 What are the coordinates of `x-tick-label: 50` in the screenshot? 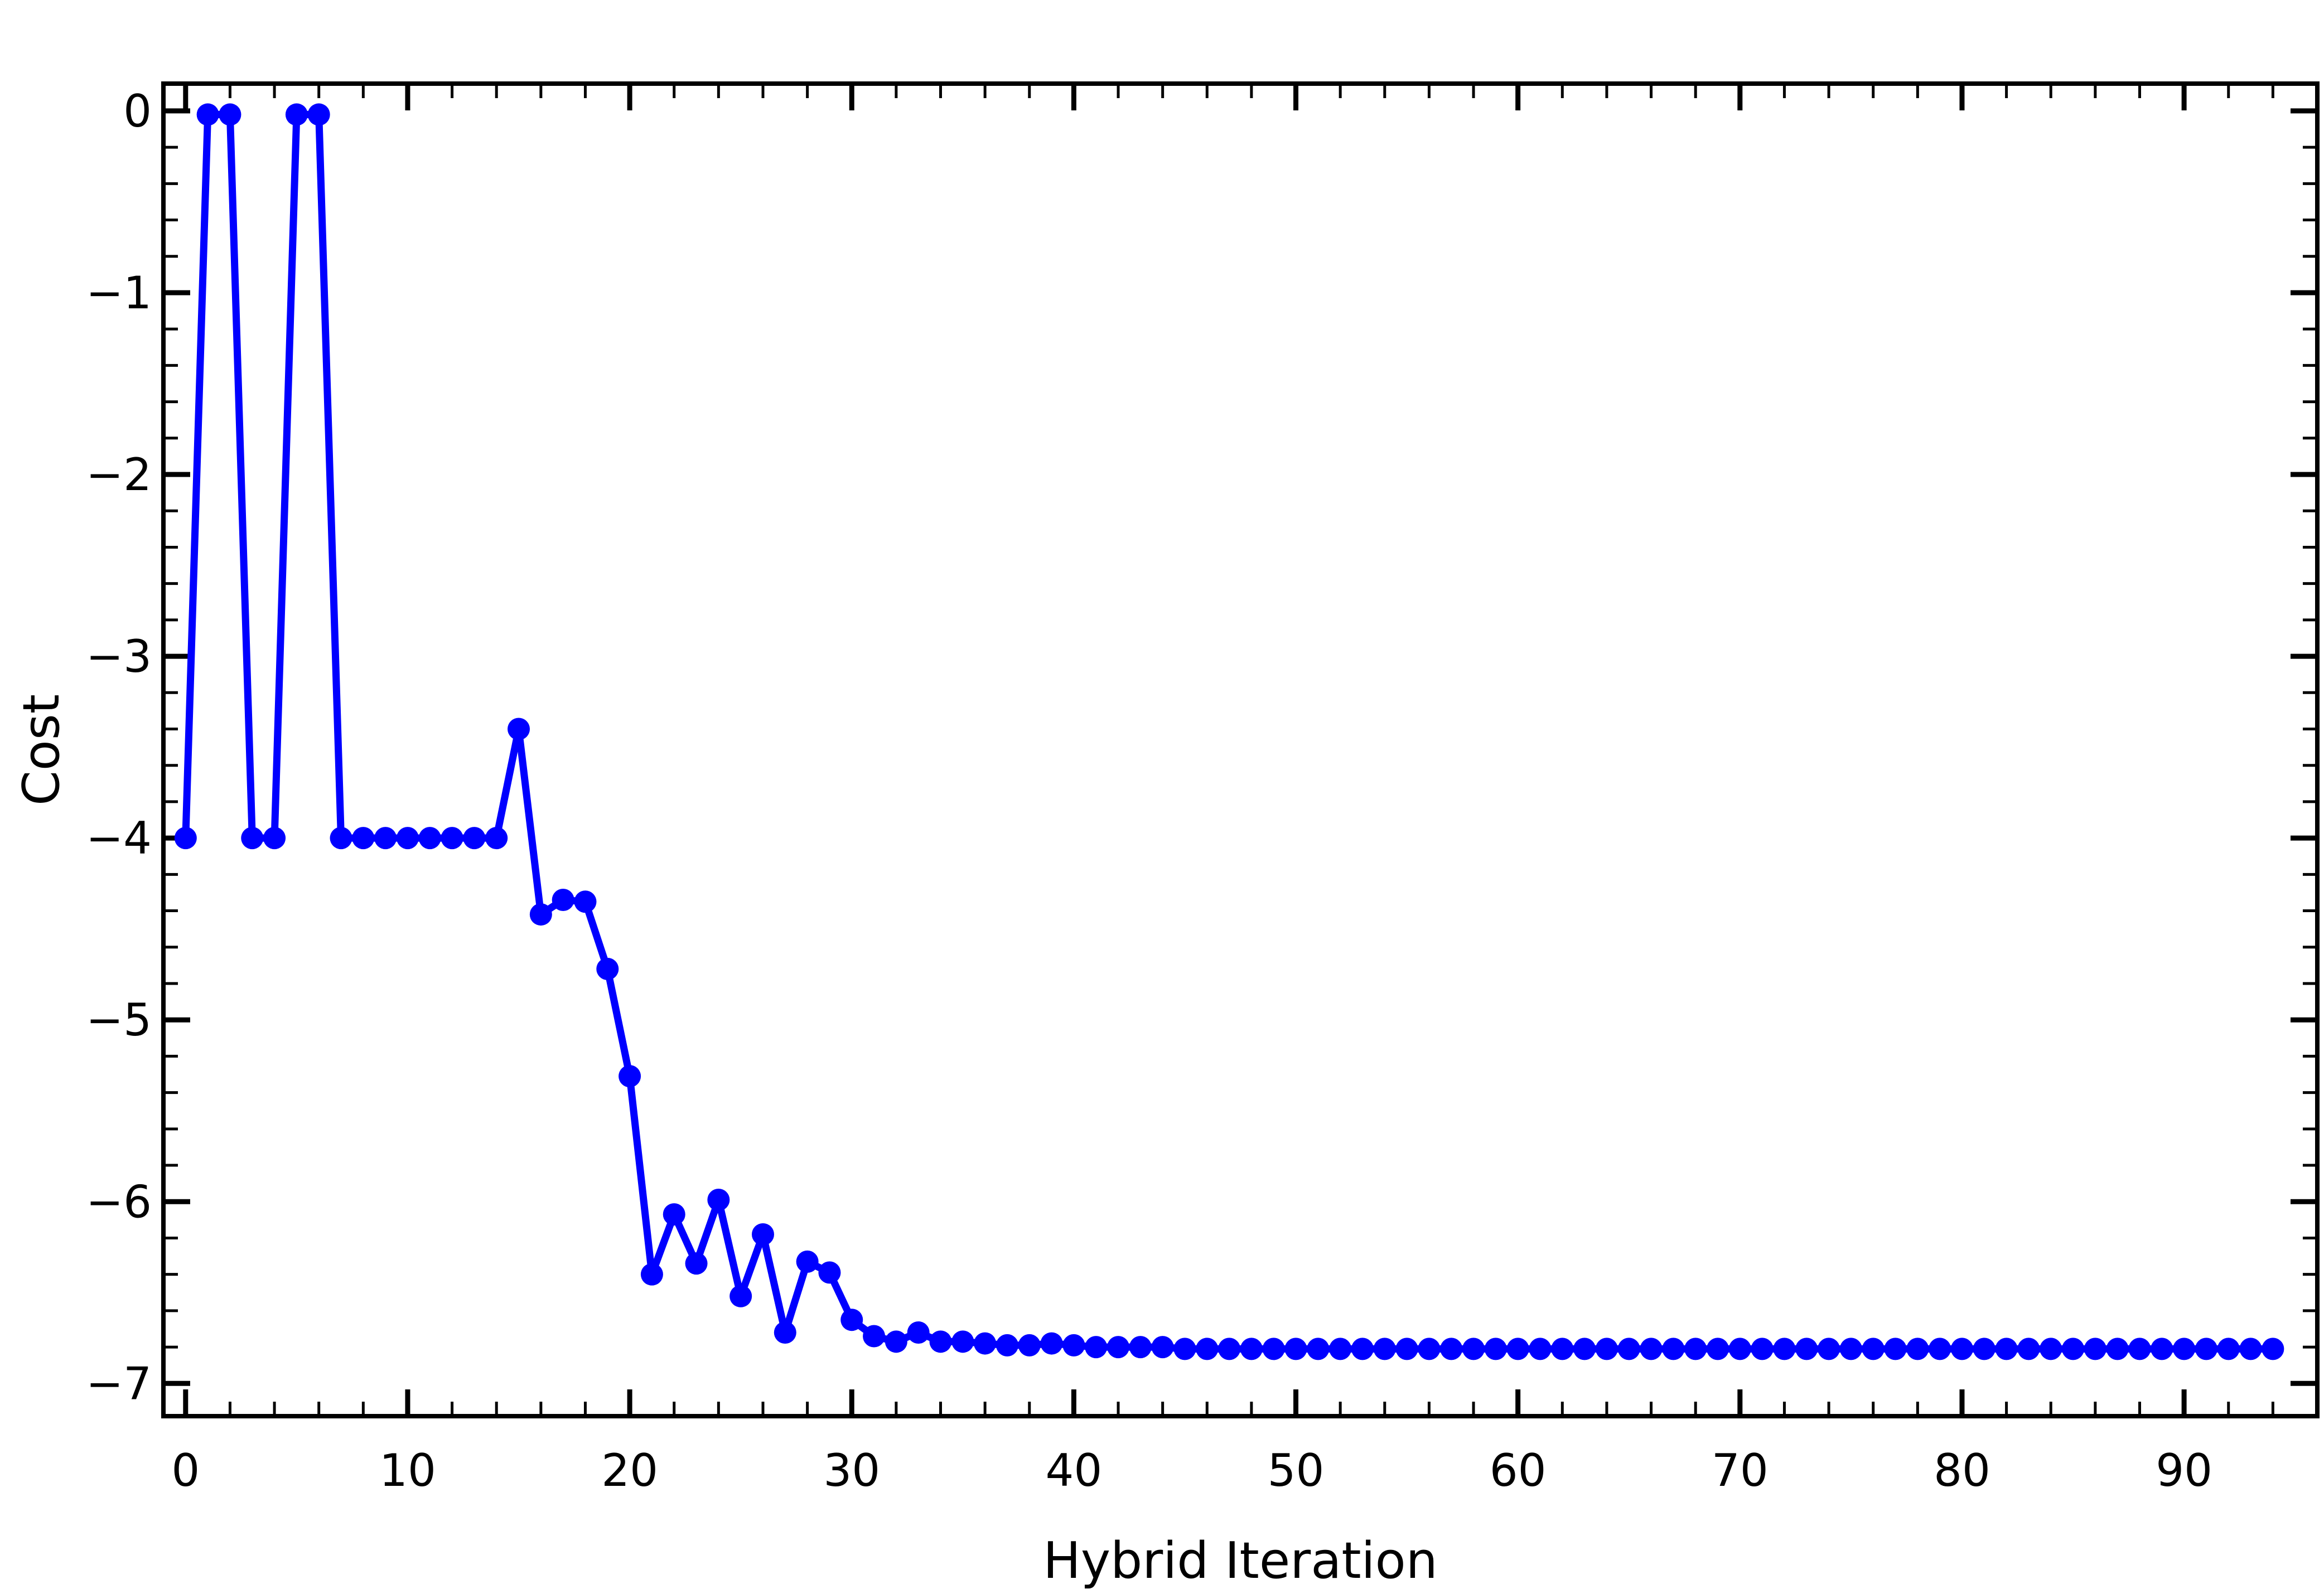 It's located at (1296, 1470).